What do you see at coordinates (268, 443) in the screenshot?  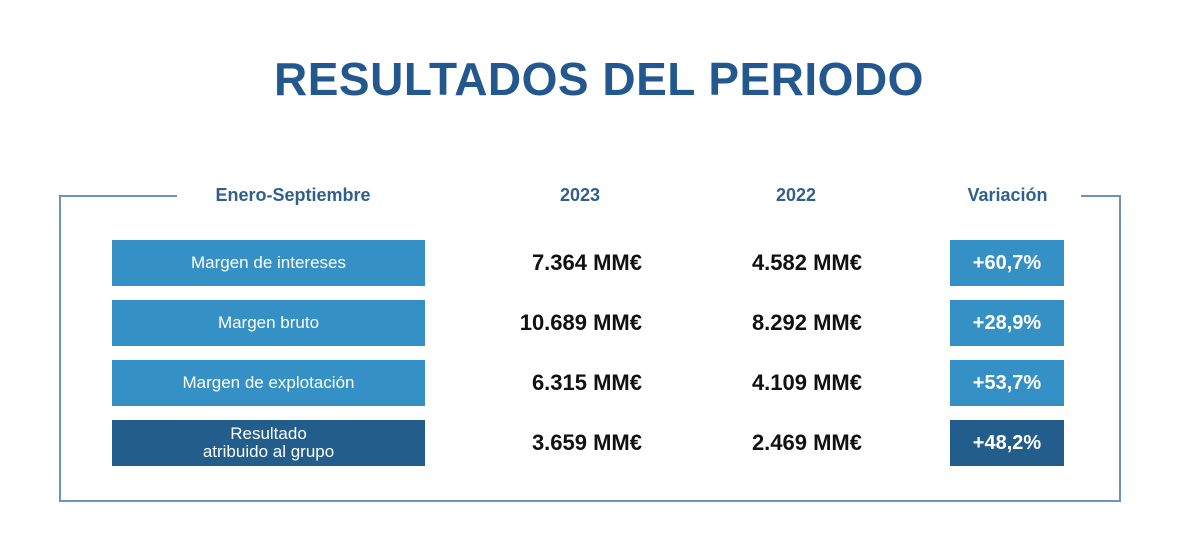 I see `row-label-resultado-atribuido: Resultado atribuido al grupo` at bounding box center [268, 443].